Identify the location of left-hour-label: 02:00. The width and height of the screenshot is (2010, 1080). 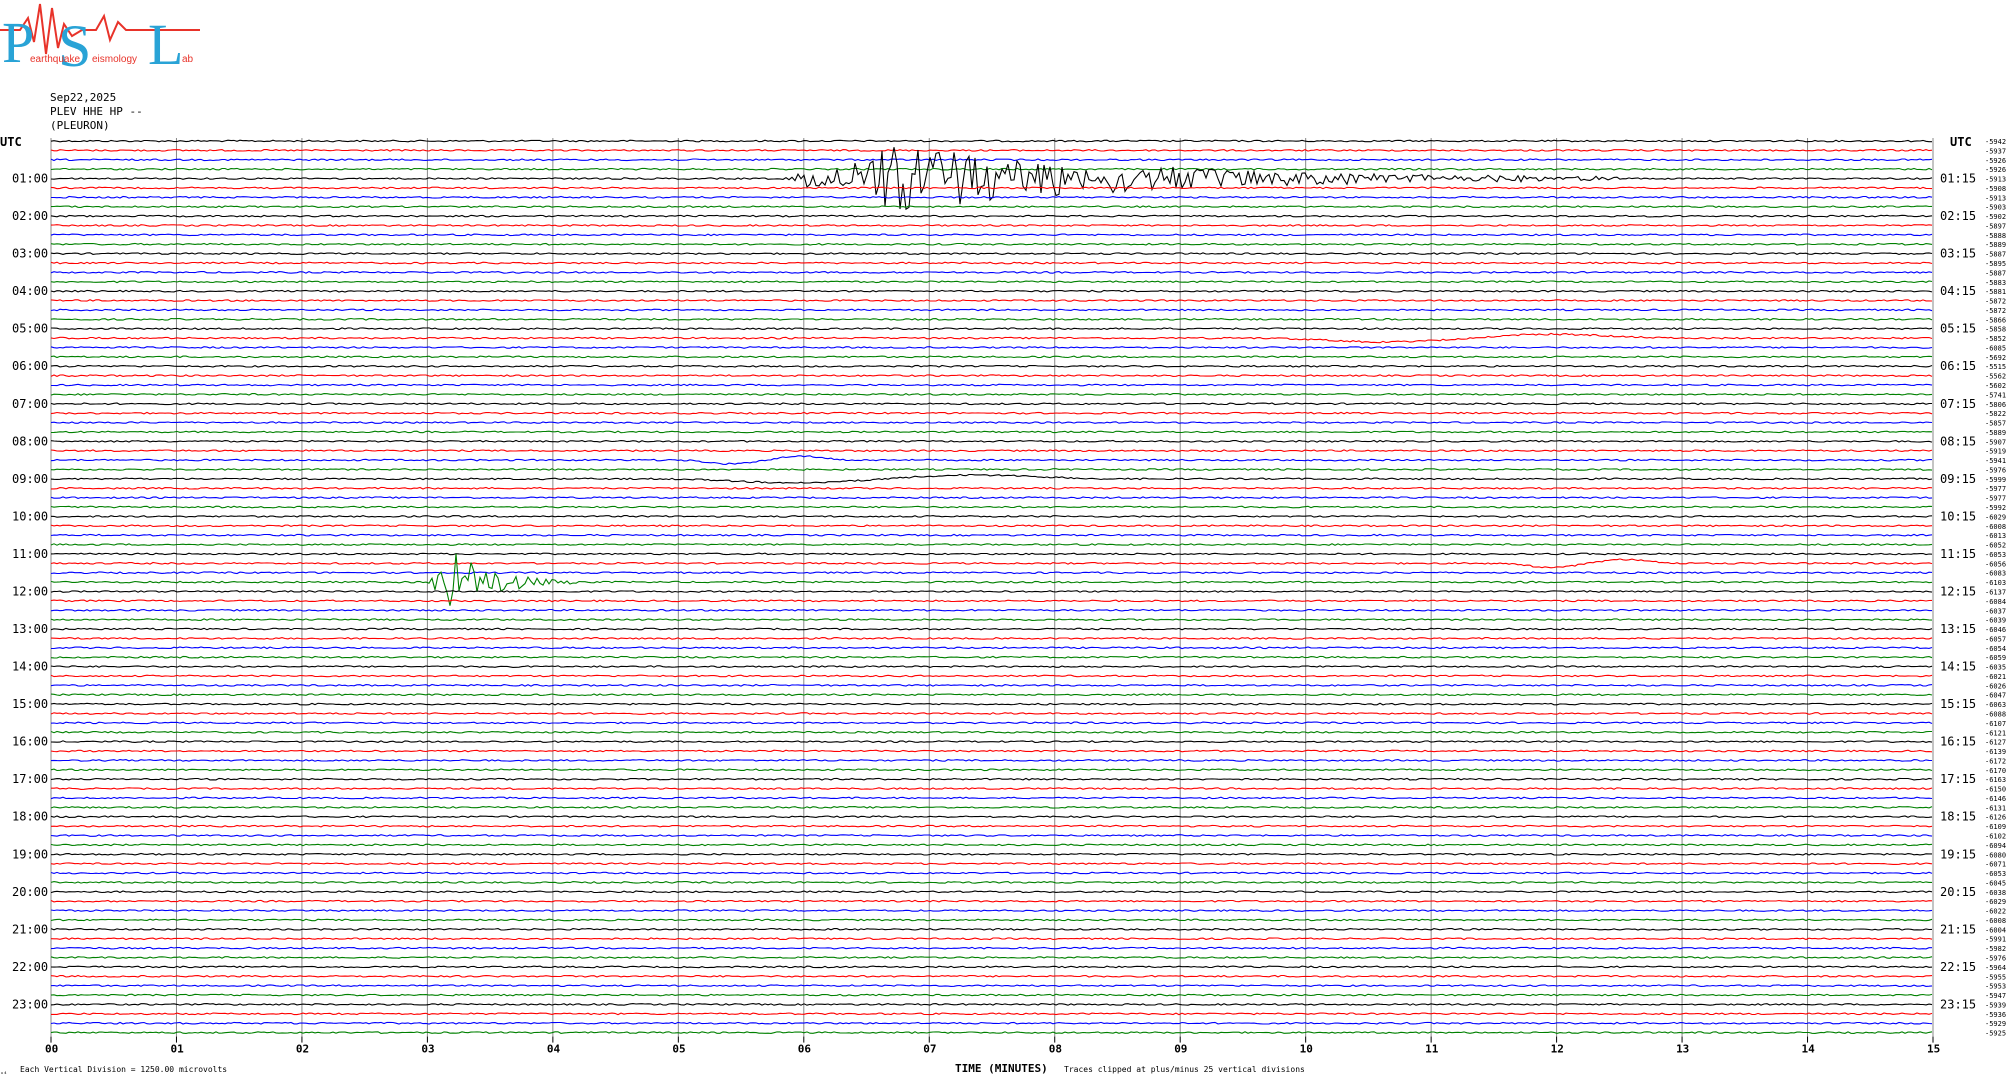
(30, 216).